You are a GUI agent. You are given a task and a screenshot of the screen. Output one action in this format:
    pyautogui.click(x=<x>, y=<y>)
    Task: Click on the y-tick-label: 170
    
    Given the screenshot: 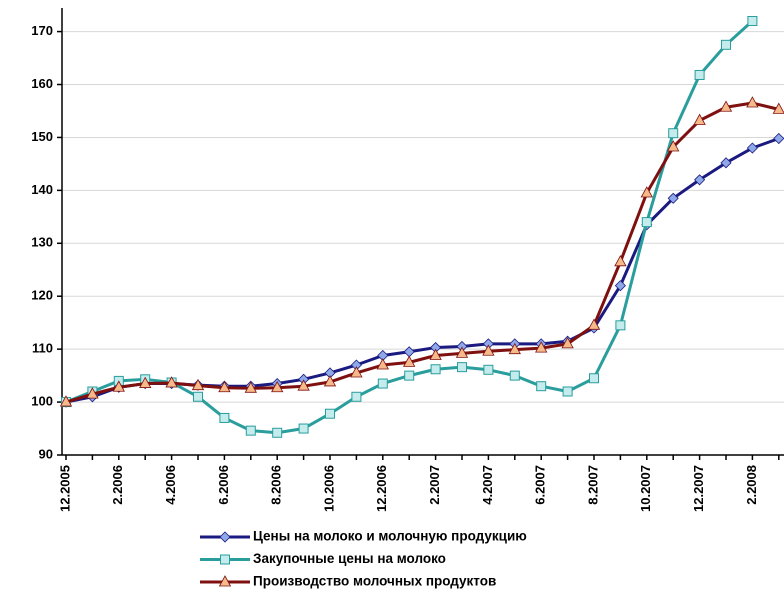 What is the action you would take?
    pyautogui.click(x=42, y=30)
    